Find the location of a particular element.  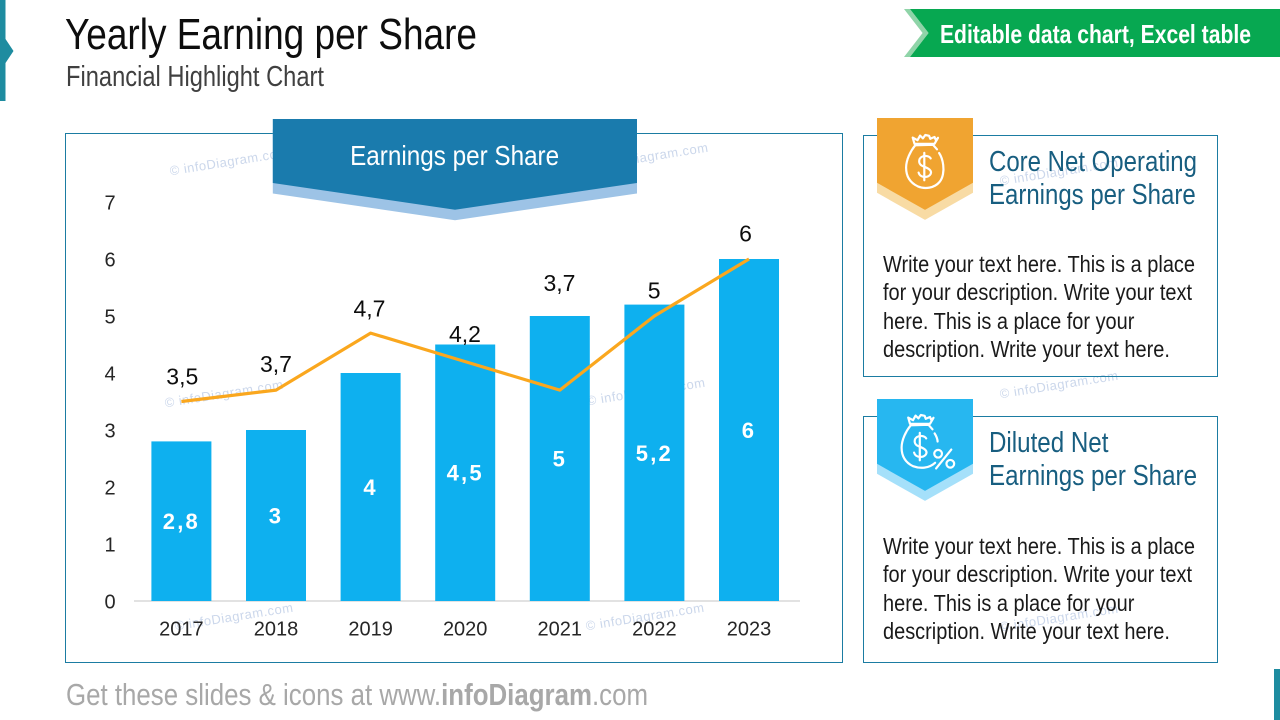

svg-text: 2019 is located at coordinates (370, 629).